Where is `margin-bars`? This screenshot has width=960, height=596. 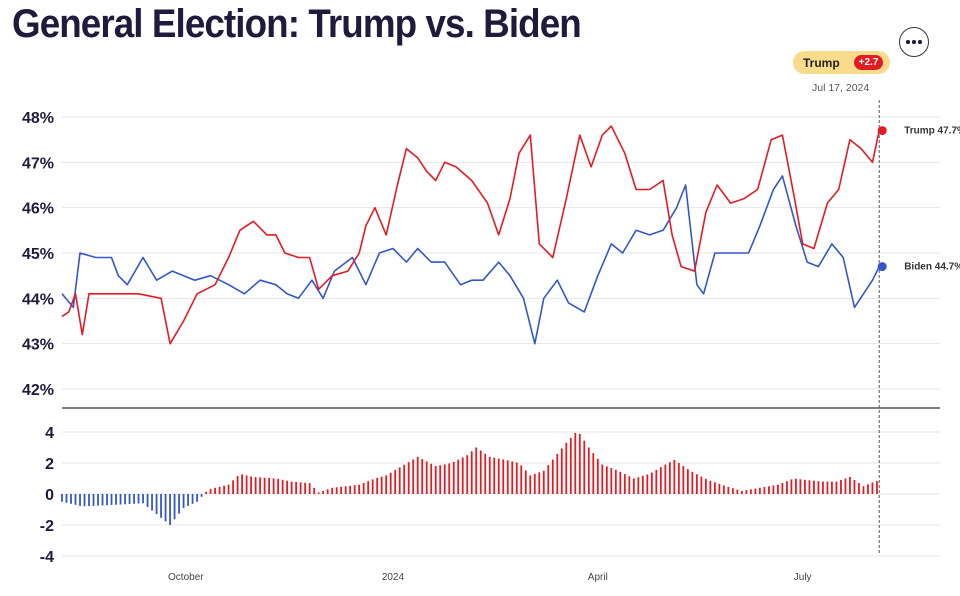 margin-bars is located at coordinates (469, 478).